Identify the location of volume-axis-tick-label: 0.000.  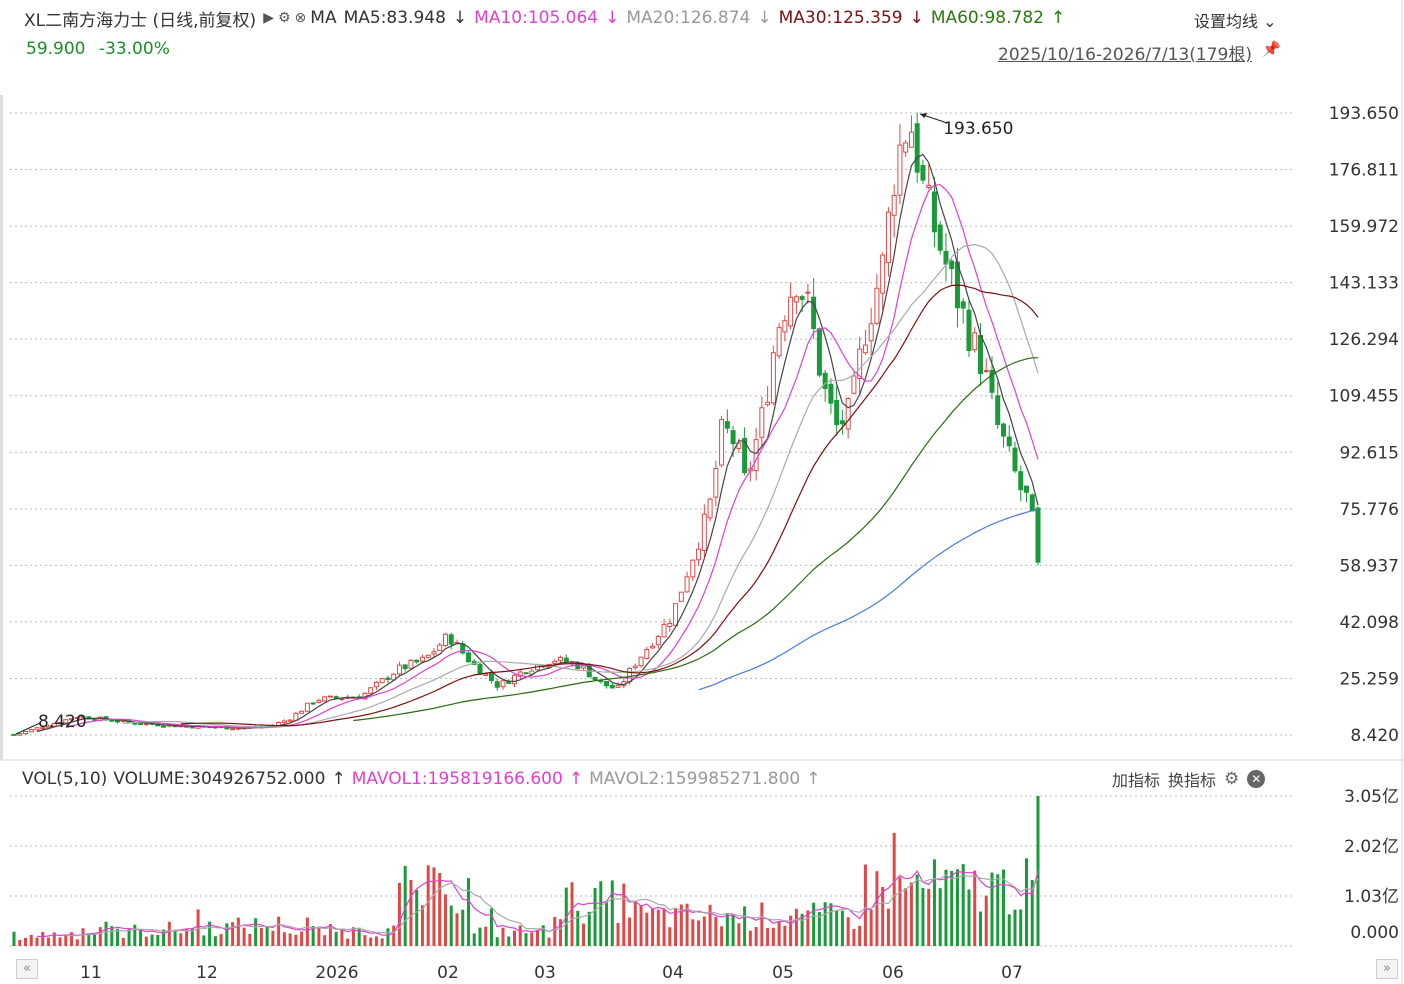
(1374, 933).